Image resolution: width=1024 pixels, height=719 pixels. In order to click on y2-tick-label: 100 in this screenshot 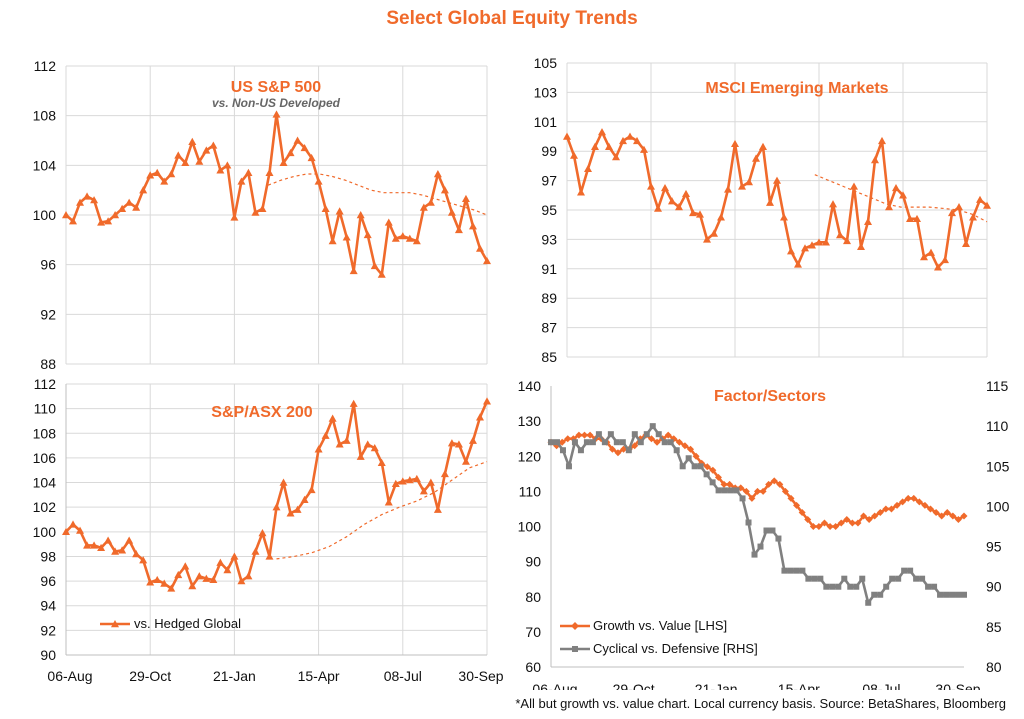, I will do `click(998, 506)`.